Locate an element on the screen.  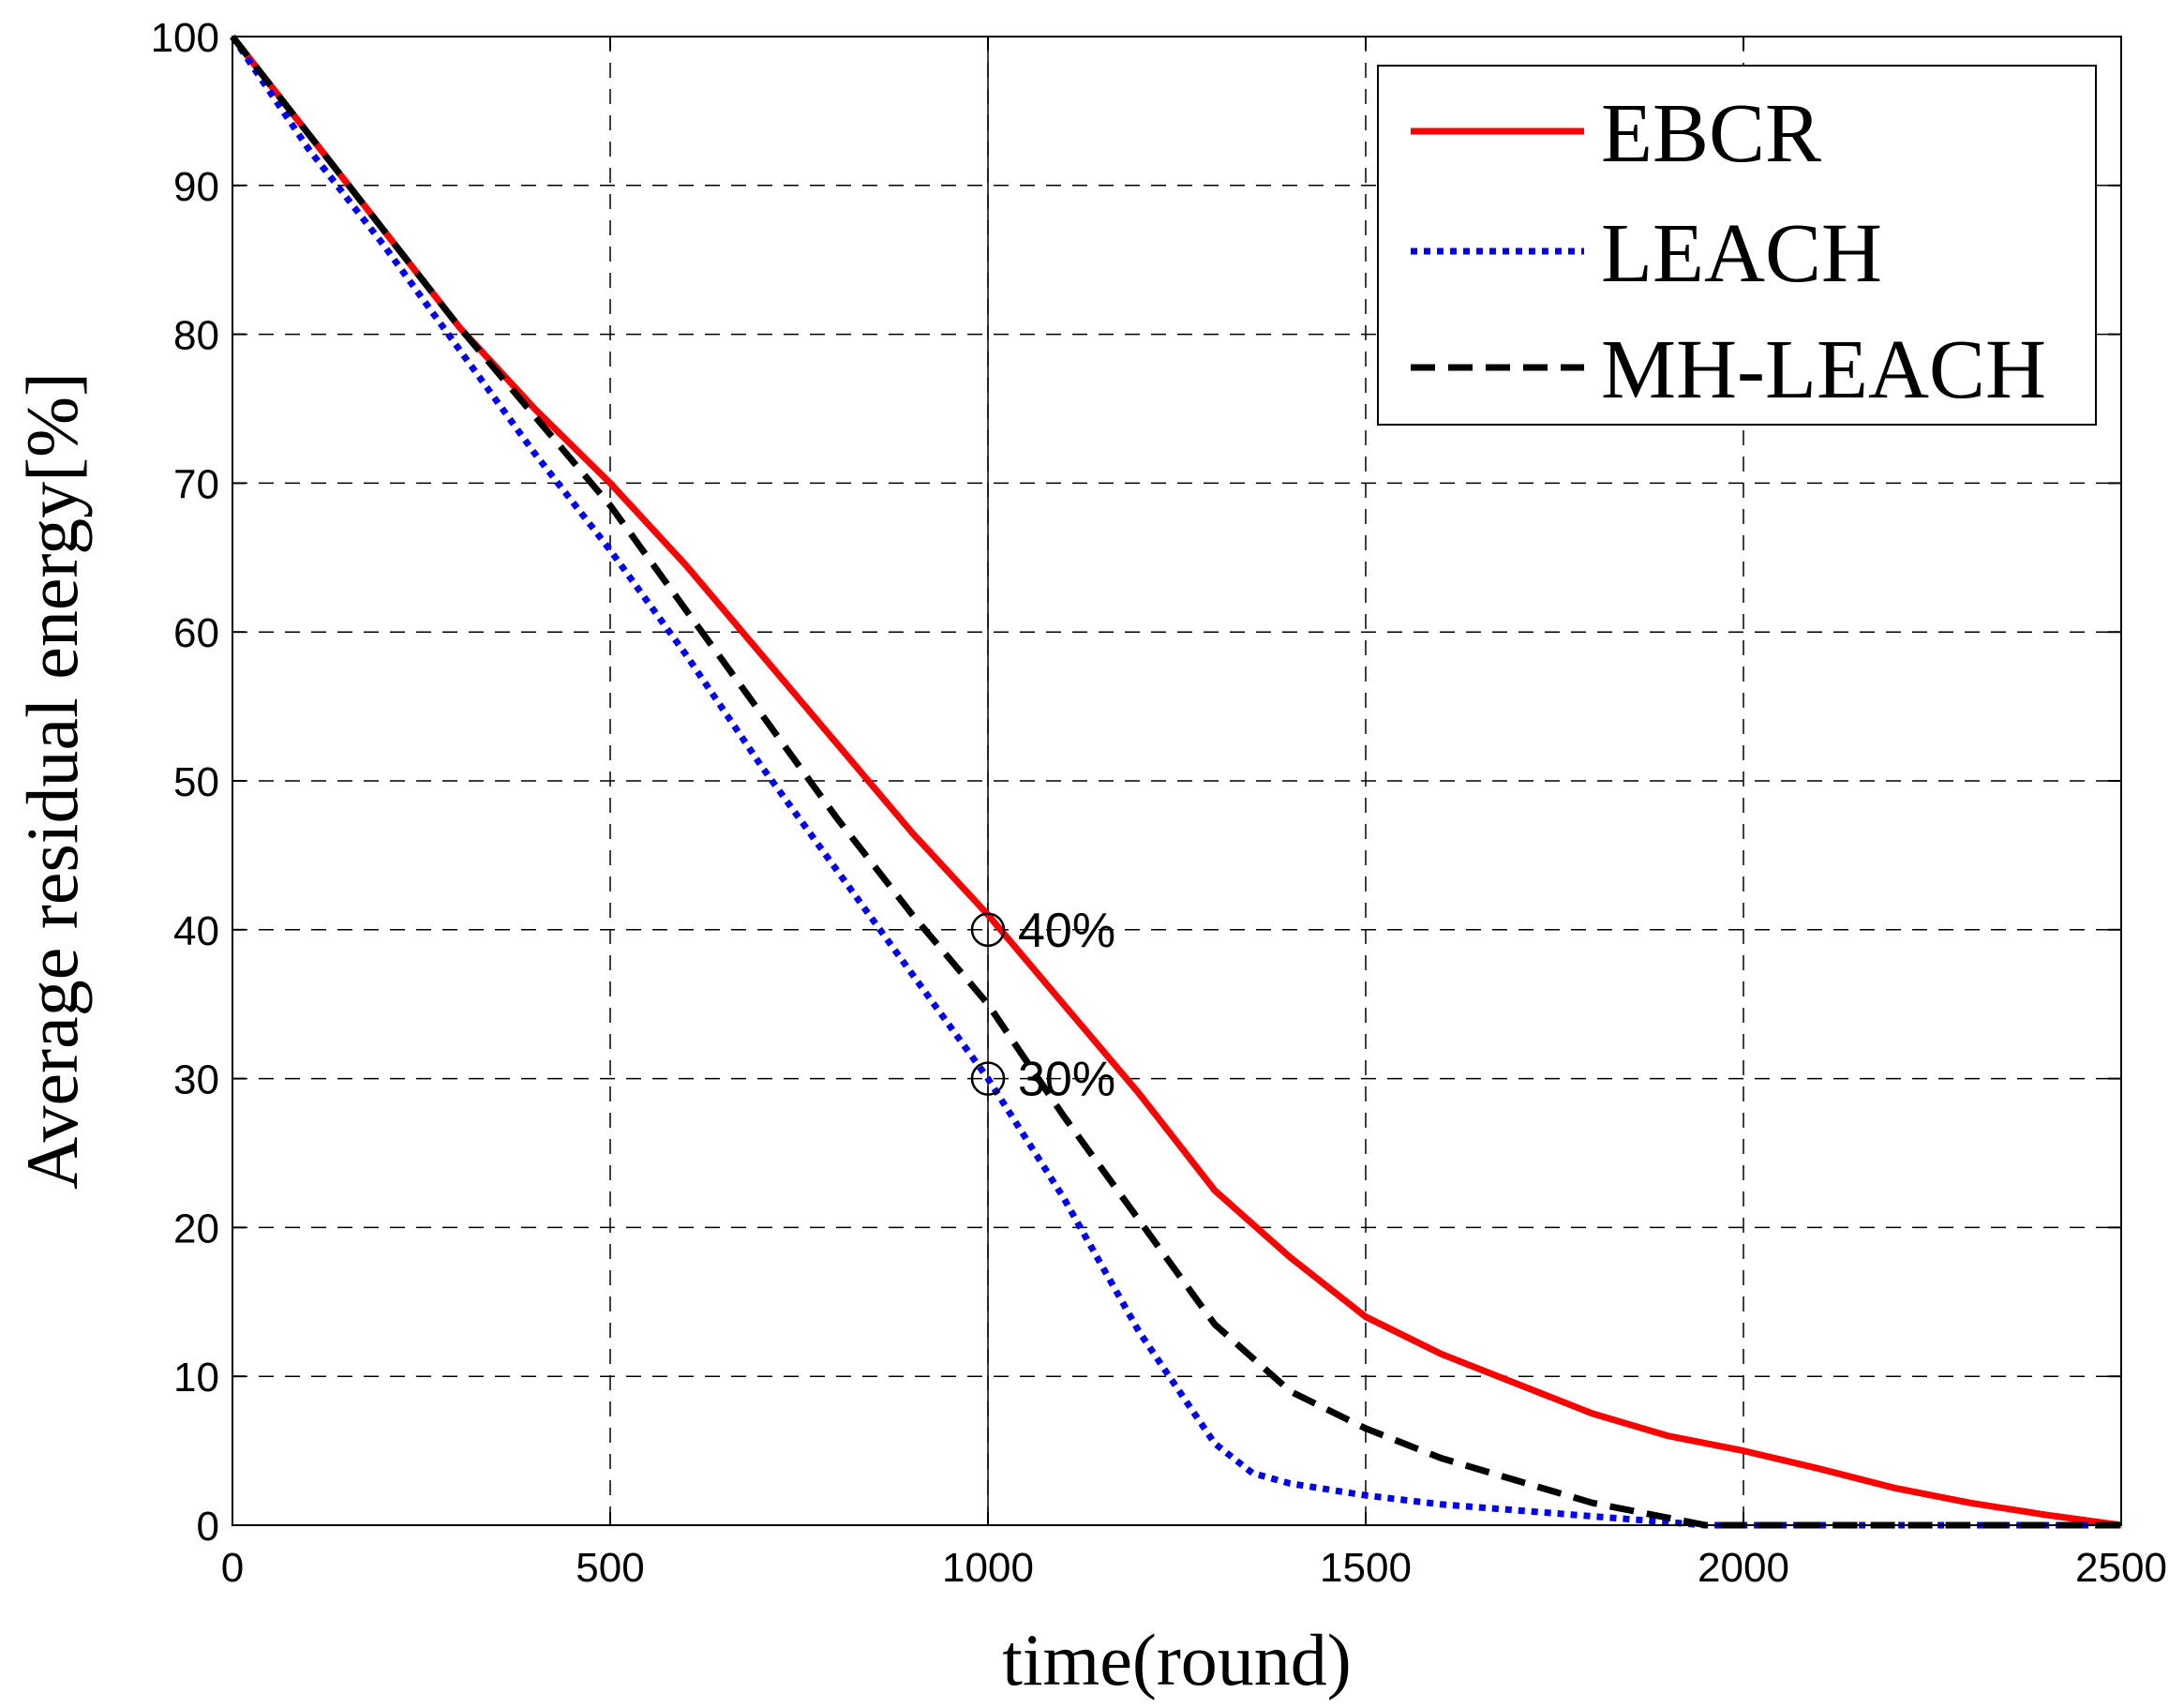
x-axis-title: time(round) is located at coordinates (1177, 1660).